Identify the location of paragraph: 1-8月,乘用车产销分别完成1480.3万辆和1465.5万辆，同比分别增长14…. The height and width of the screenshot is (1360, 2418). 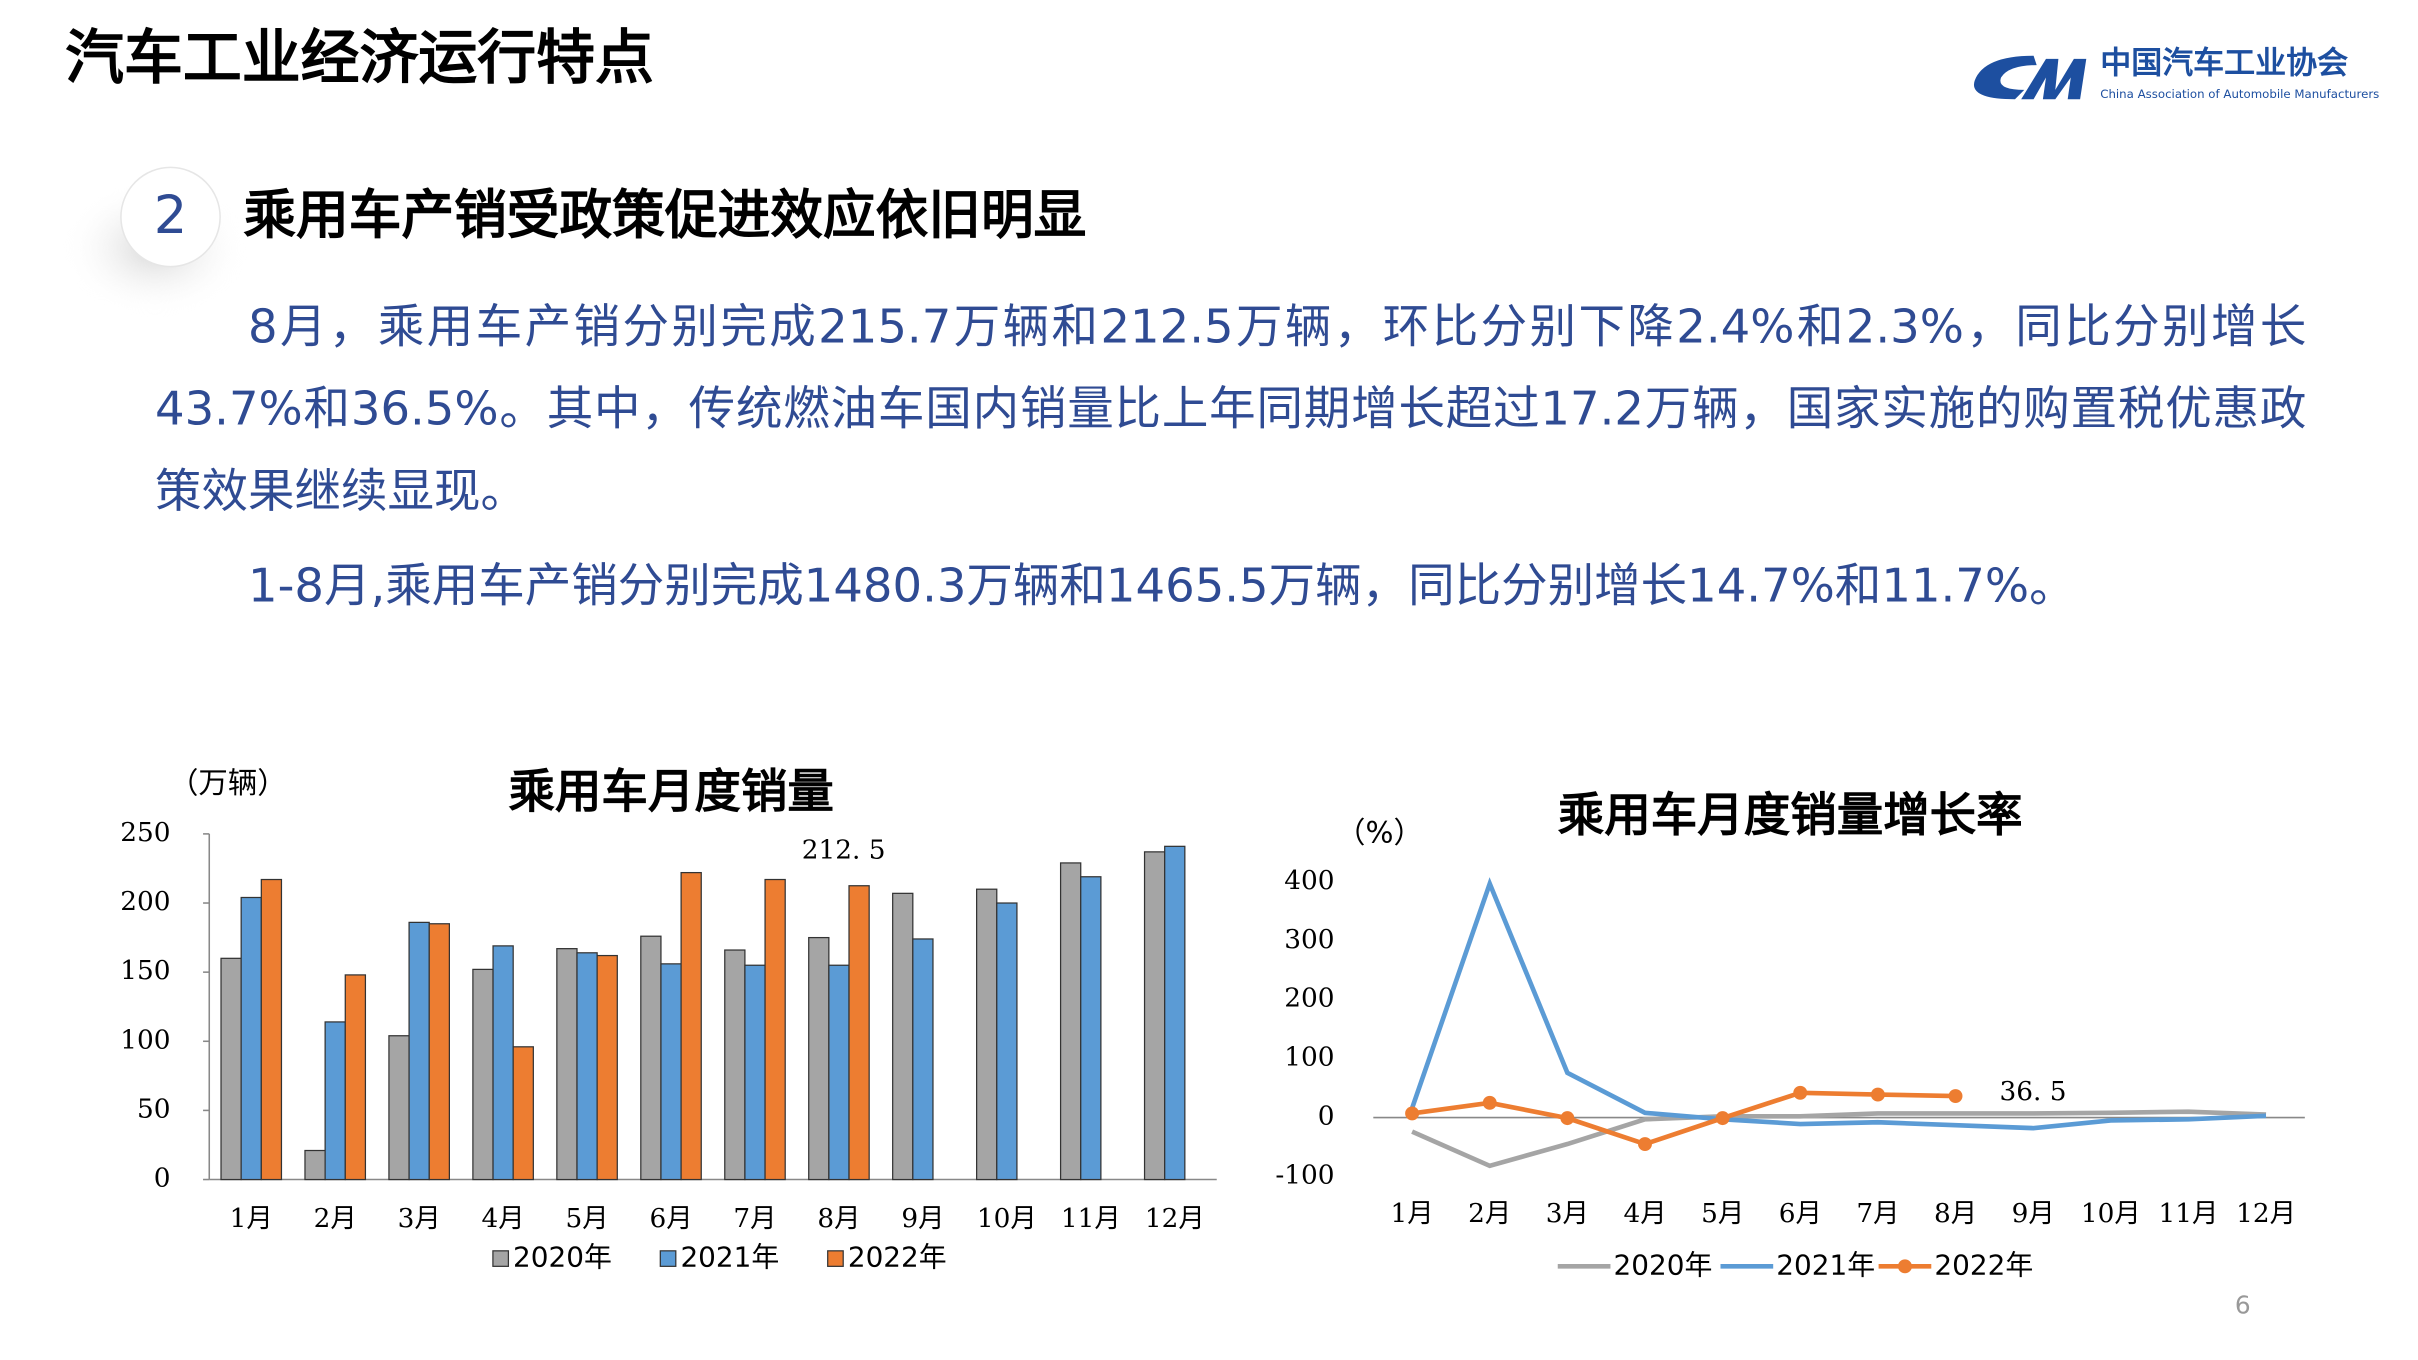
(1162, 586).